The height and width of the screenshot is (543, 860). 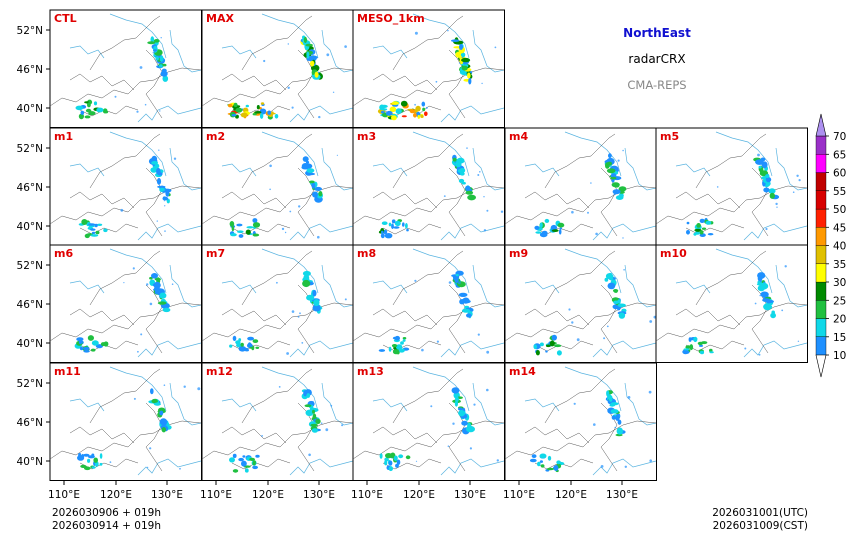 I want to click on panel-label: CTL, so click(x=65, y=18).